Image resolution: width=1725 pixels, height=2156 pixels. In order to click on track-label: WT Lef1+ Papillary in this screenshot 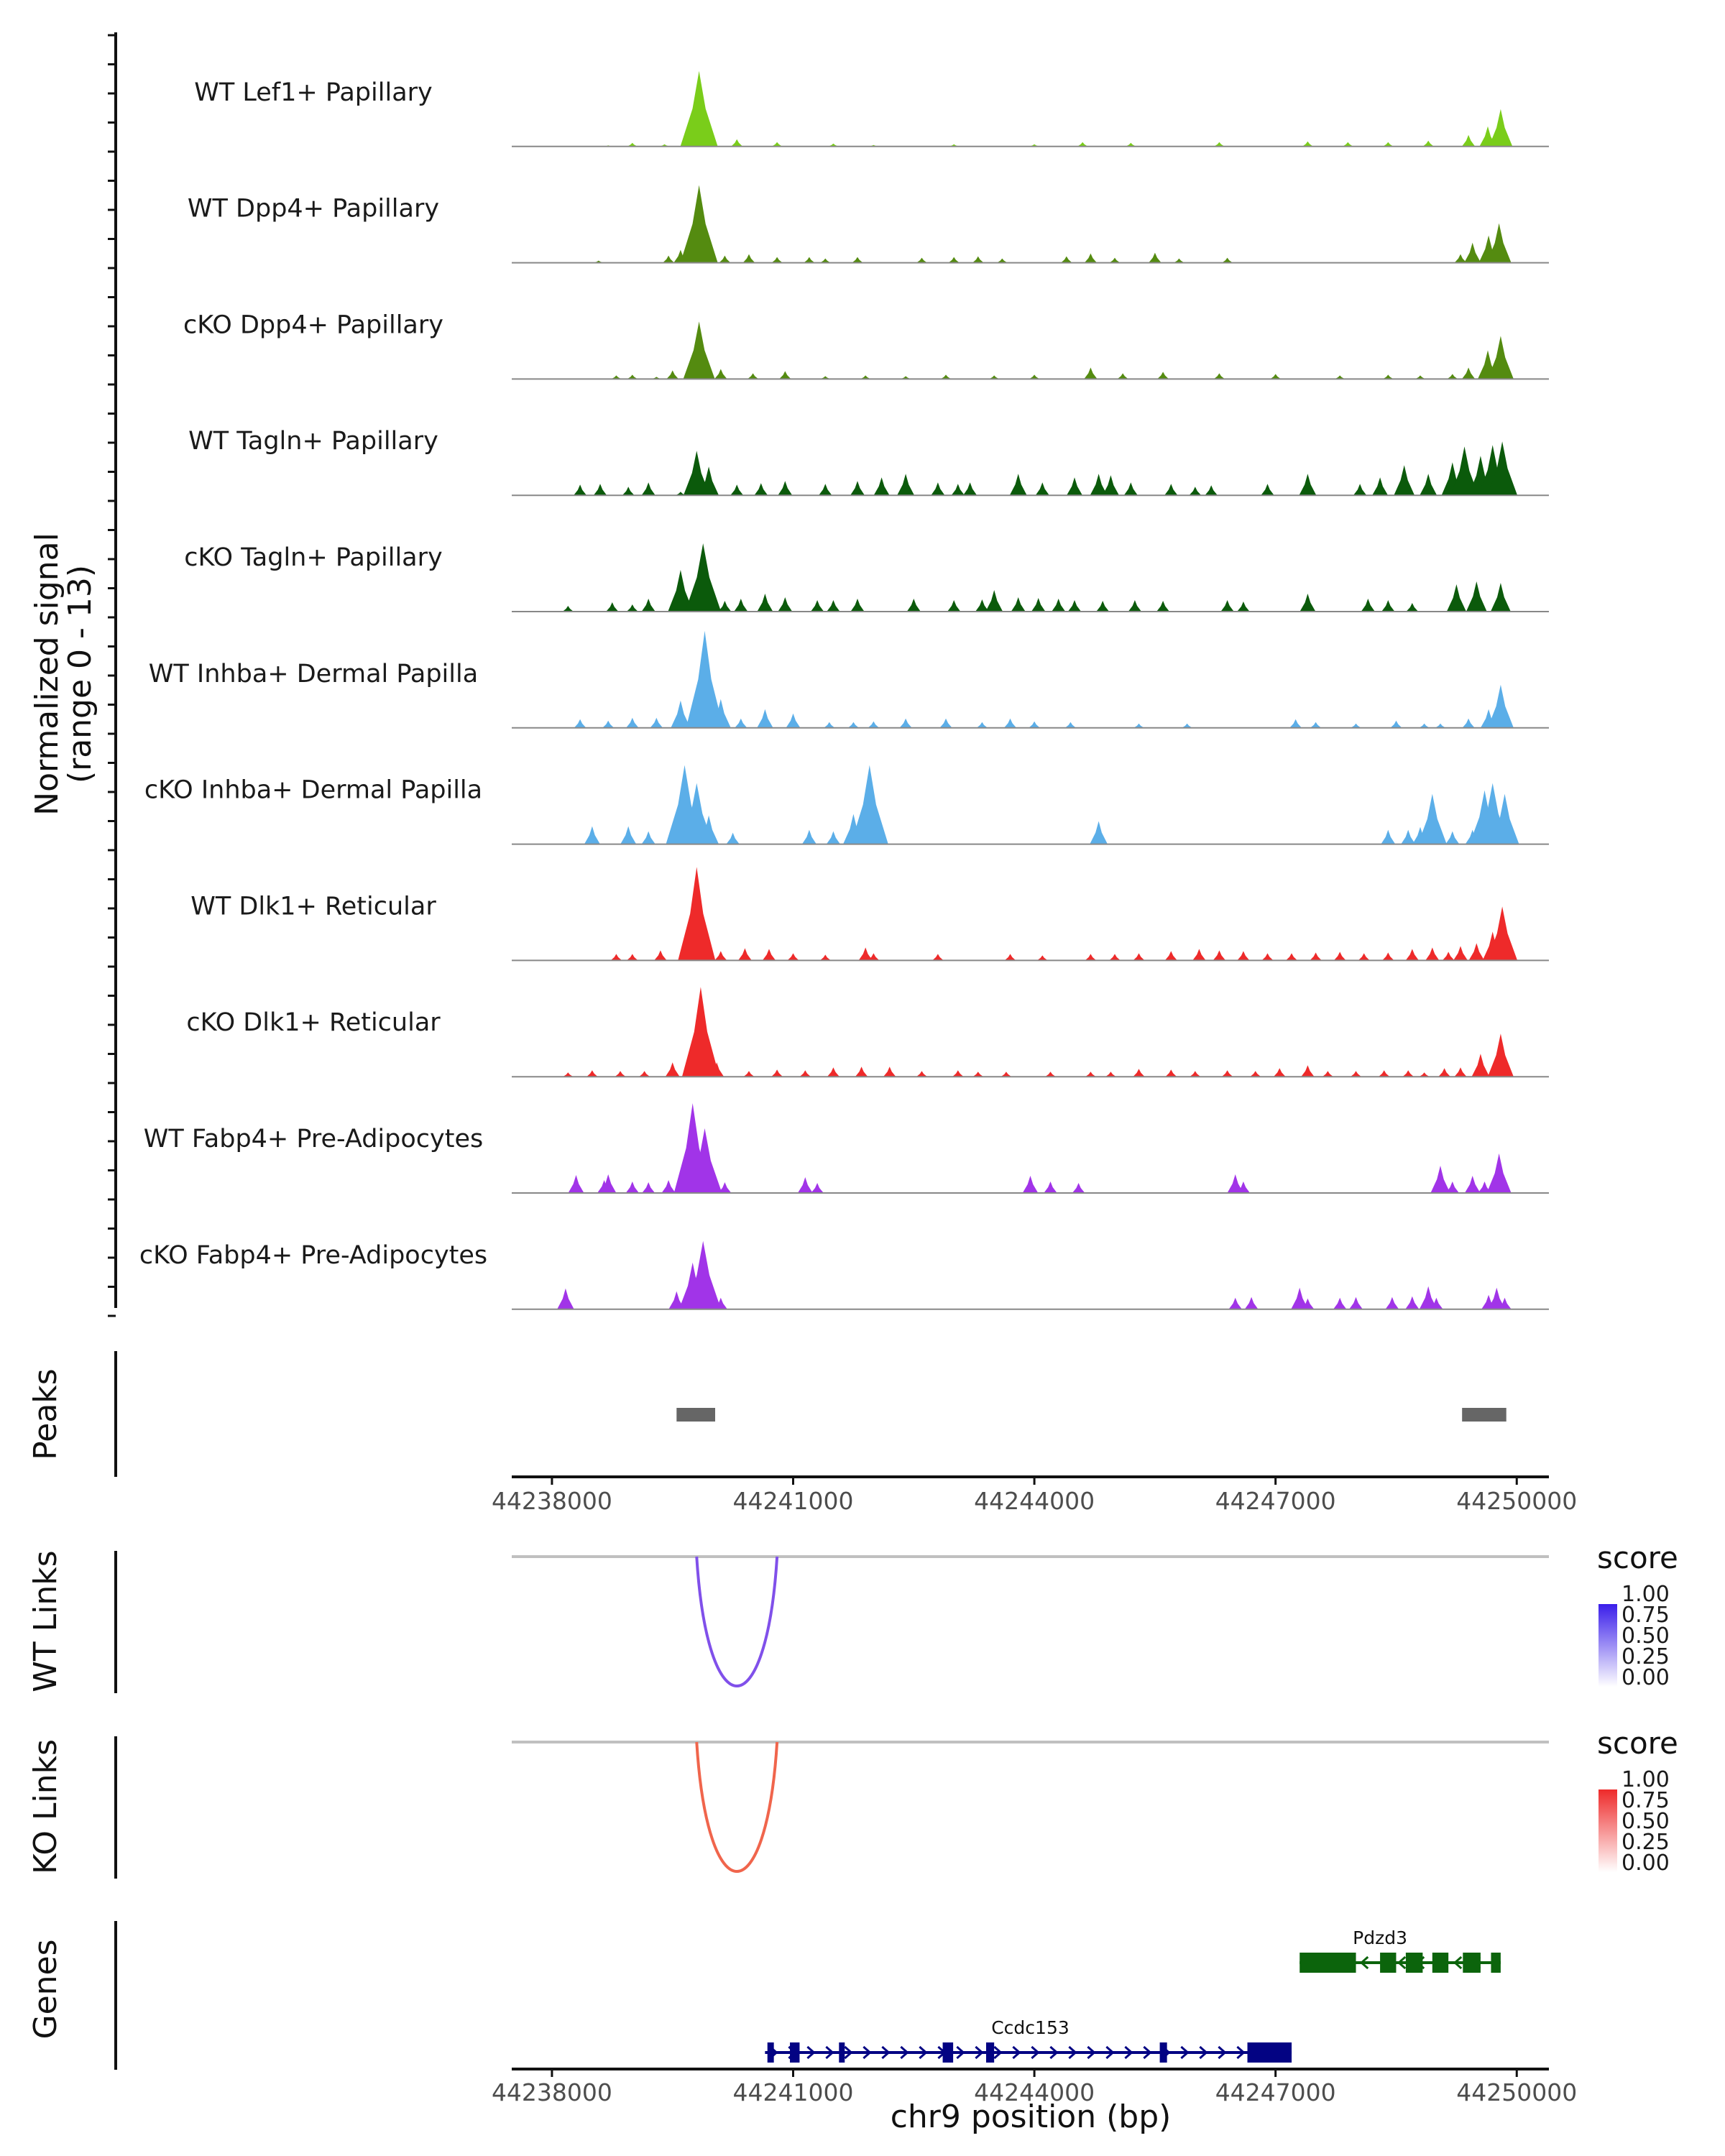, I will do `click(313, 93)`.